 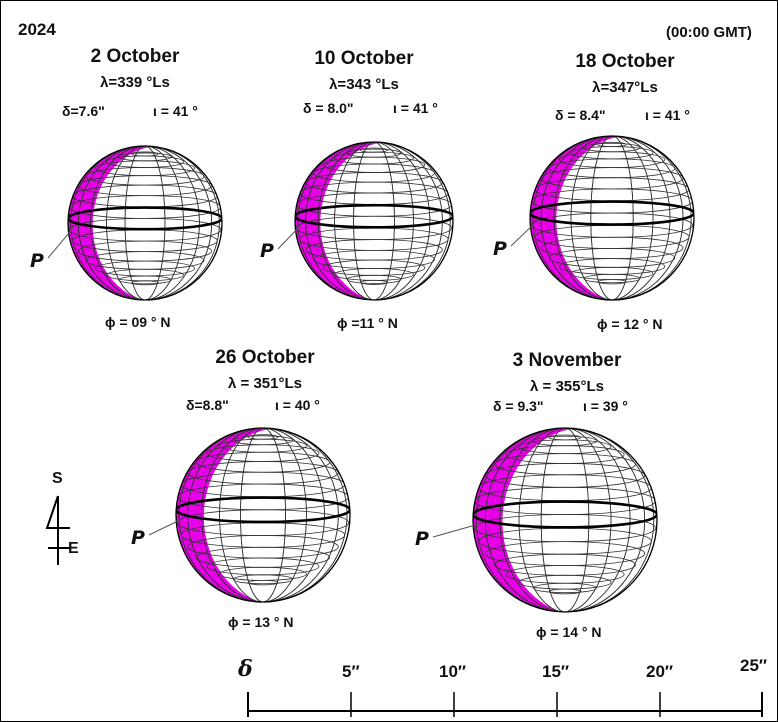 What do you see at coordinates (207, 405) in the screenshot?
I see `panel-4-diameter: δ=8.8"` at bounding box center [207, 405].